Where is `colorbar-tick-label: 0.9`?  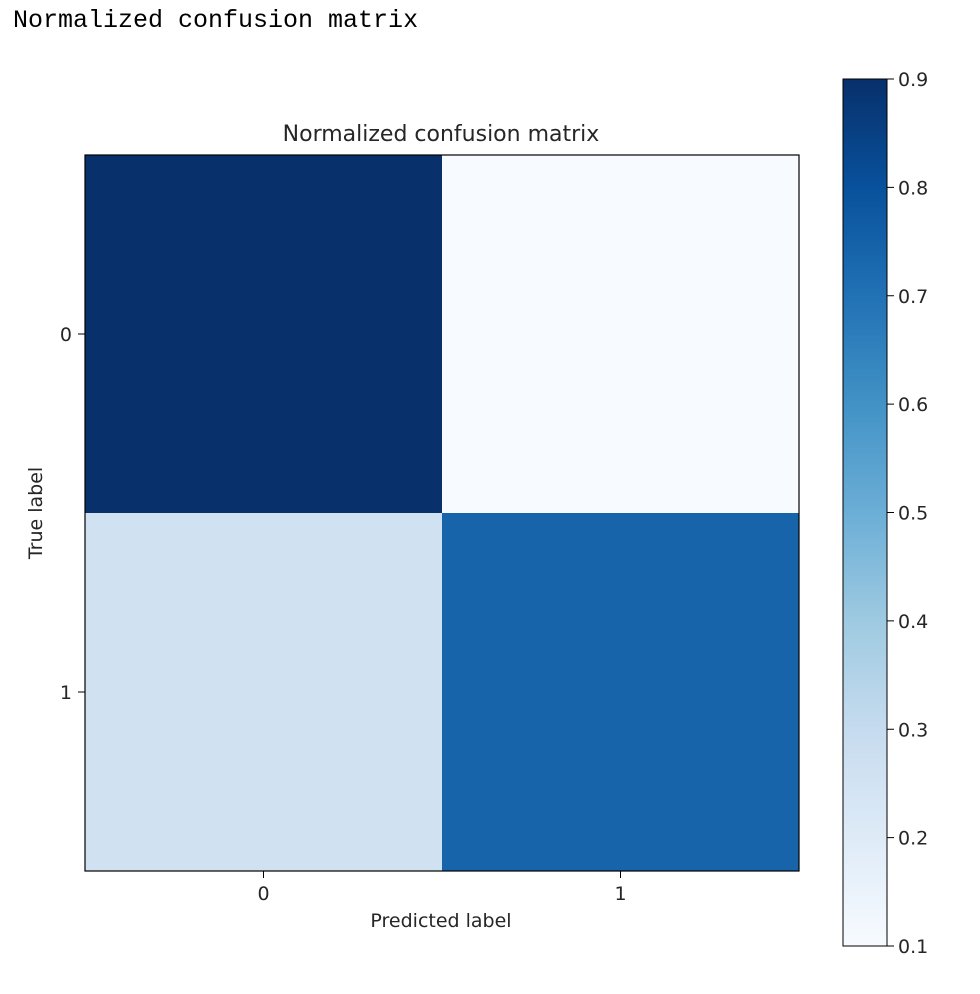 colorbar-tick-label: 0.9 is located at coordinates (913, 80).